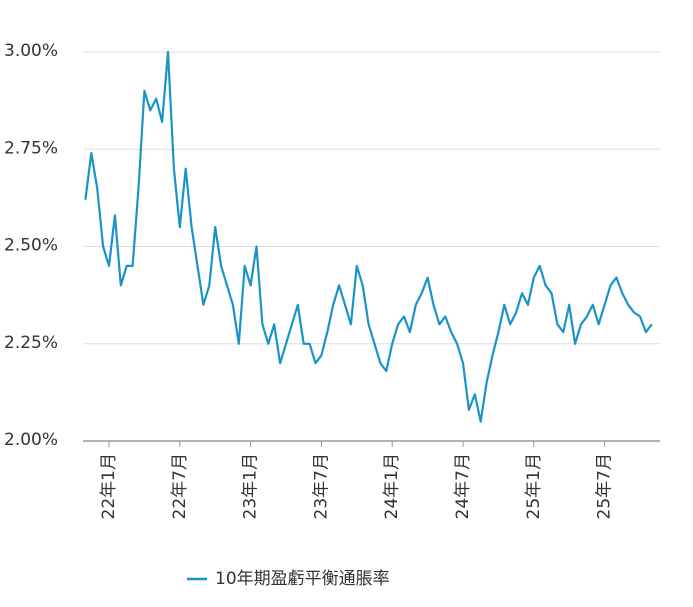 The height and width of the screenshot is (607, 693). Describe the element at coordinates (31, 343) in the screenshot. I see `y-tick-label: 2.25%` at that location.